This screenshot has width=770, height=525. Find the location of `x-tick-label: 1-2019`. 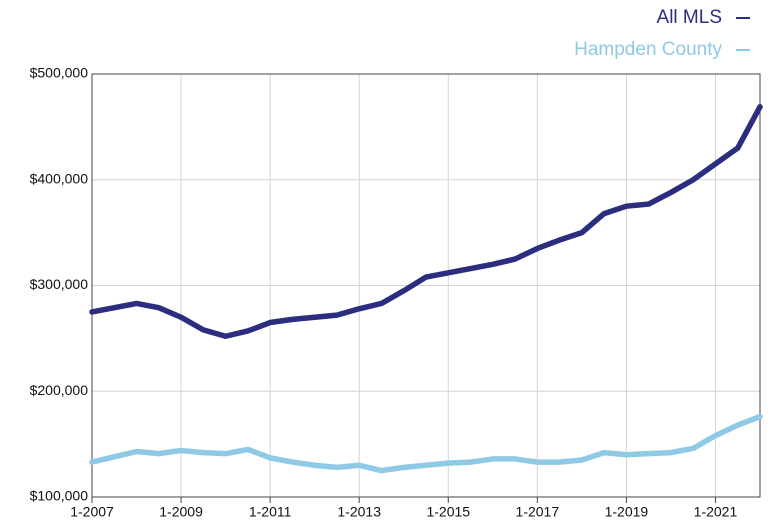

x-tick-label: 1-2019 is located at coordinates (627, 512).